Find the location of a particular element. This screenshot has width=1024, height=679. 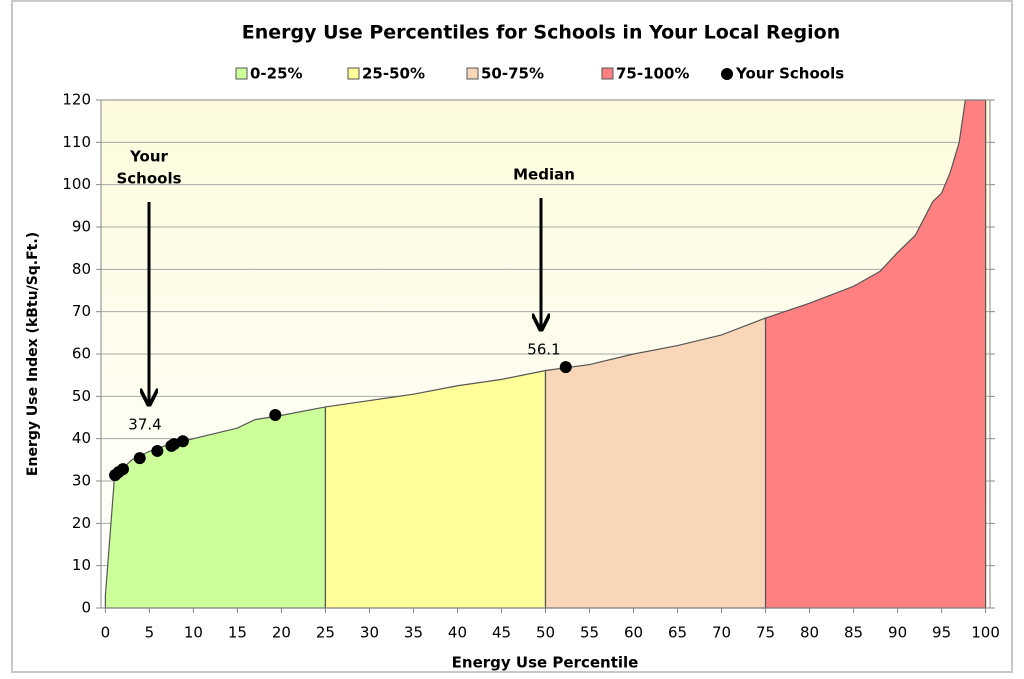

x-tick-label: 75 is located at coordinates (765, 633).